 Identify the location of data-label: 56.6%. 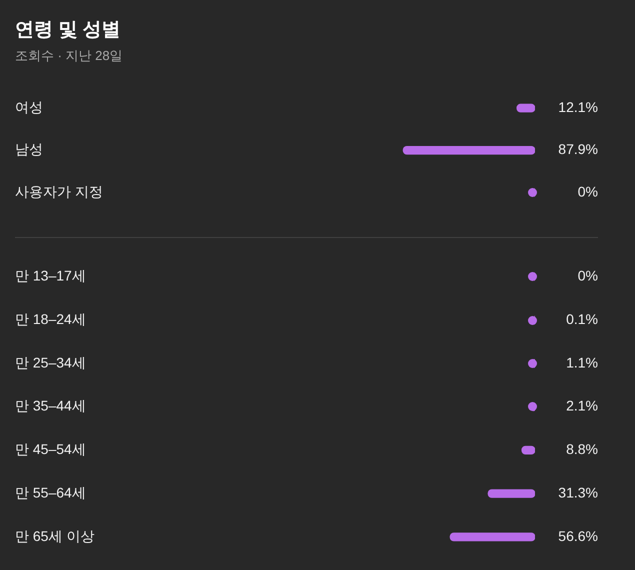
(578, 536).